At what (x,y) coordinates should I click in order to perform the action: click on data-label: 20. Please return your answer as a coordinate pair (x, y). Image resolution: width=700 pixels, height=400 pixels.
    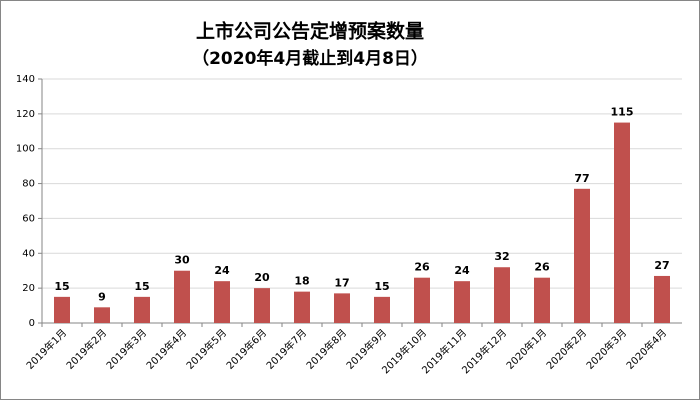
    Looking at the image, I should click on (262, 277).